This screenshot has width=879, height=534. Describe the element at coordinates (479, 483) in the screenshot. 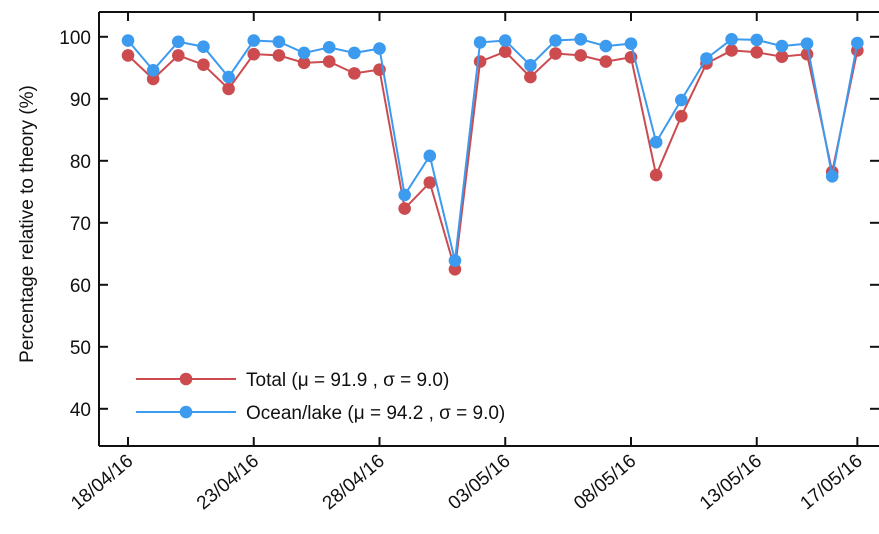

I see `x-tick-label: 03/05/16` at that location.